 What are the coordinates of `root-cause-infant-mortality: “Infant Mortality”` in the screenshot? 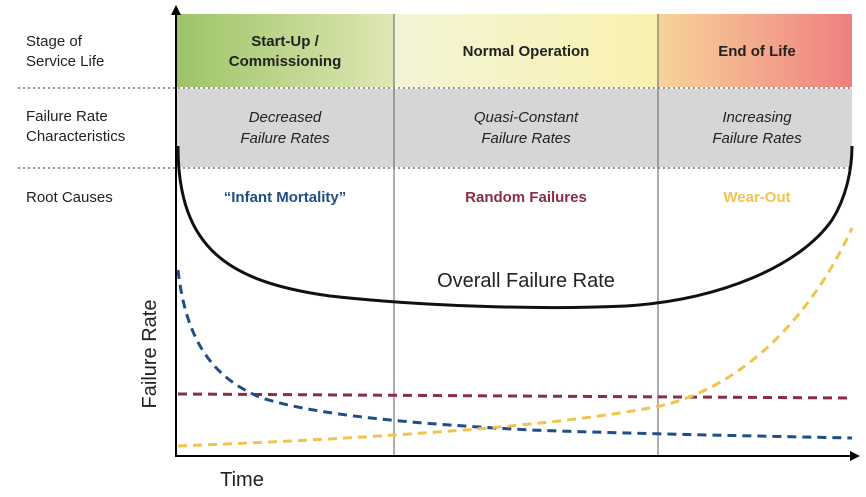 It's located at (285, 197).